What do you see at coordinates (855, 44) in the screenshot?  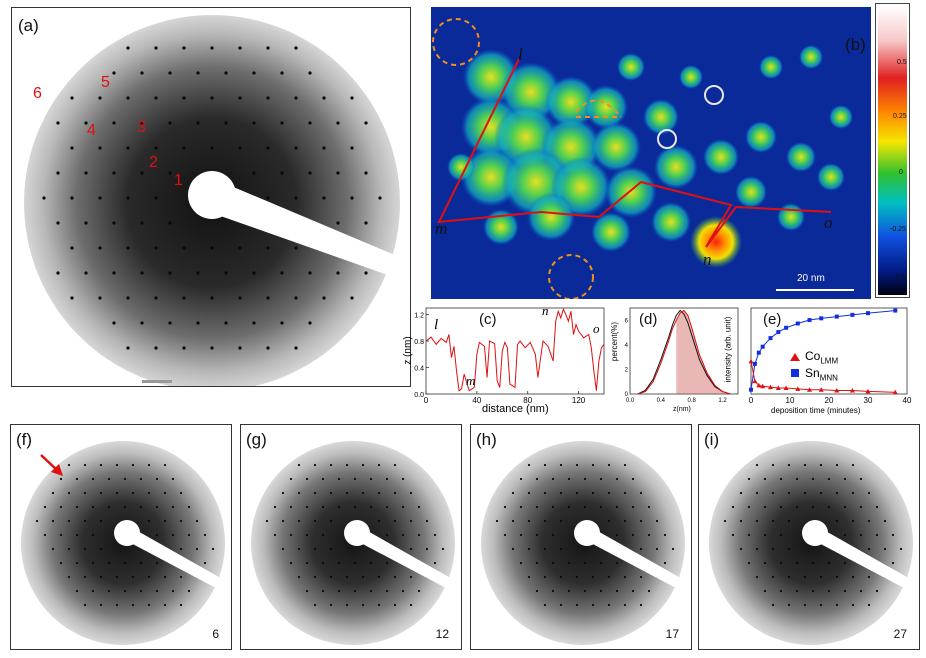 I see `panel-b-label: (b)` at bounding box center [855, 44].